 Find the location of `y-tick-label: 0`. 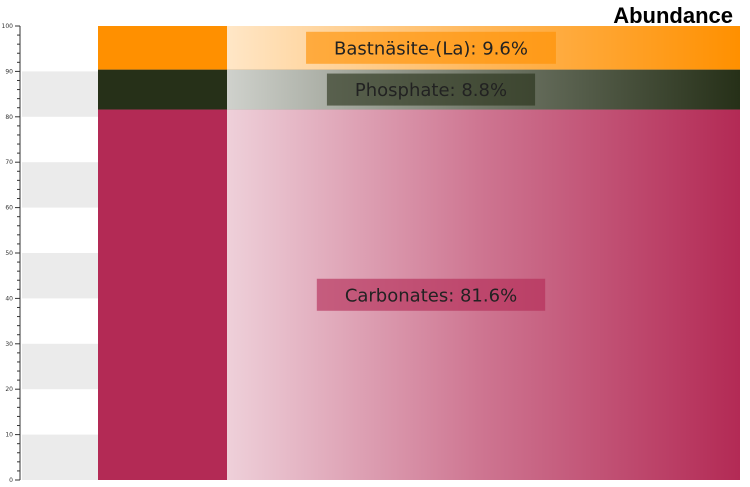

y-tick-label: 0 is located at coordinates (11, 480).